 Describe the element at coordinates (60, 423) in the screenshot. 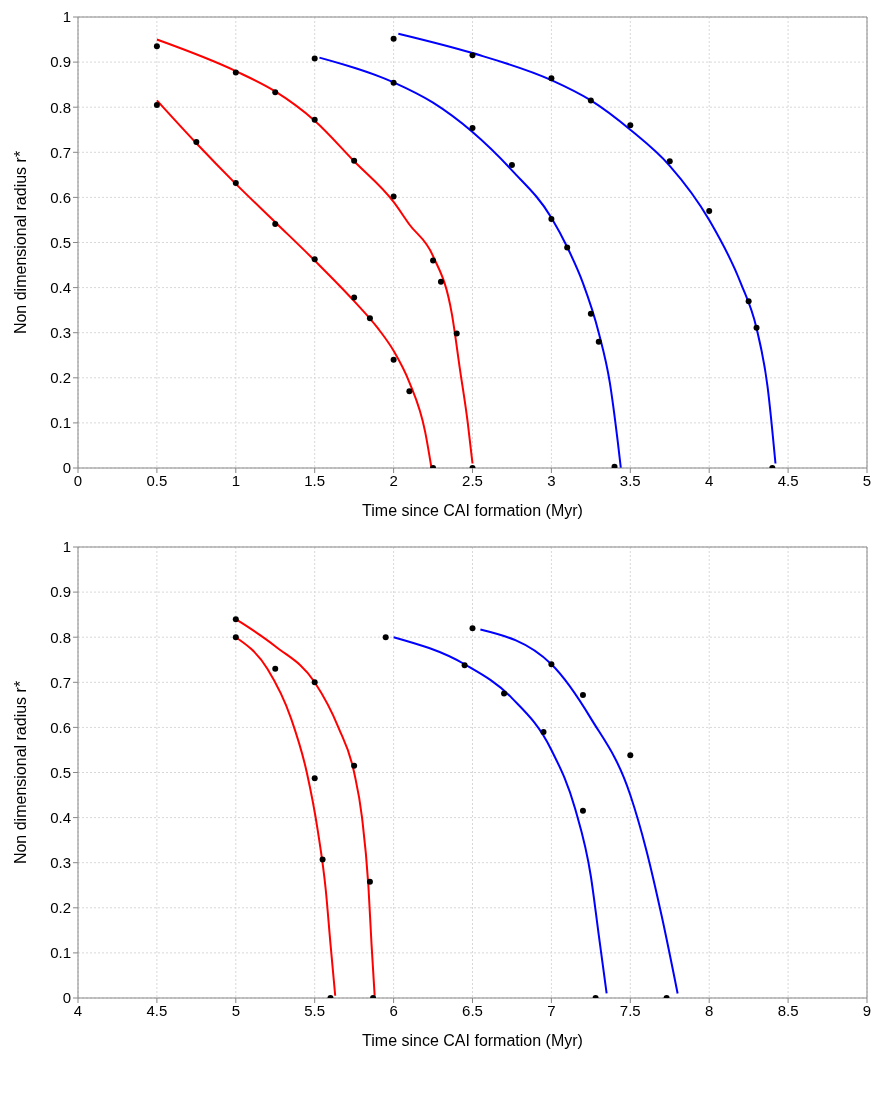

I see `y-tick-label: 0.1` at that location.